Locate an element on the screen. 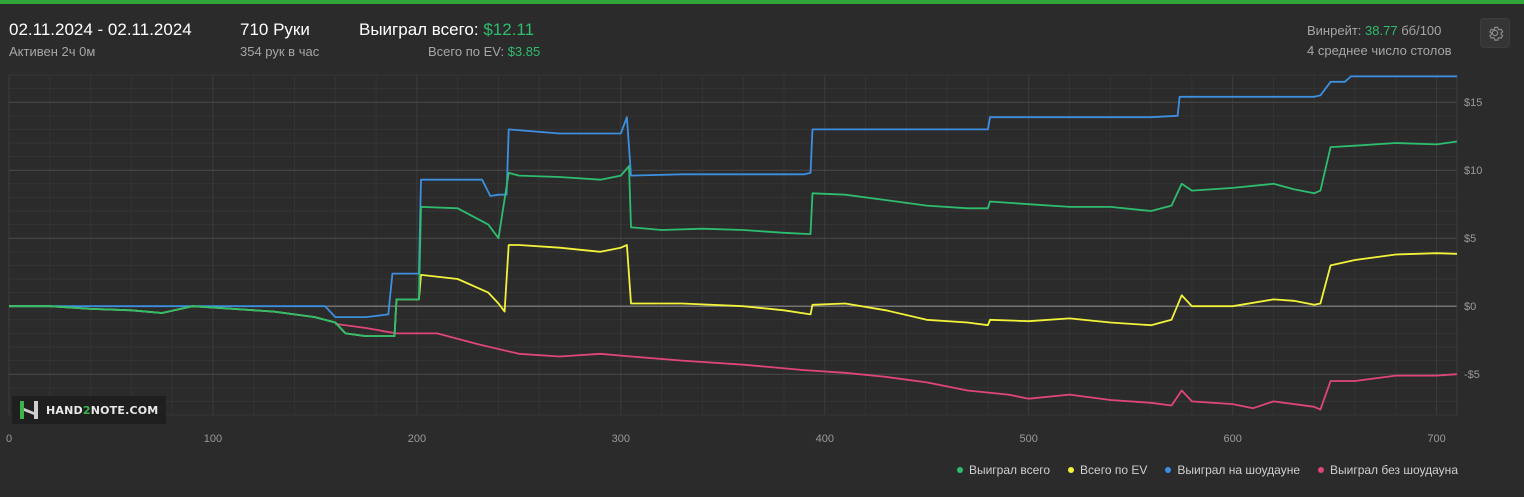 This screenshot has height=497, width=1524. date-range: 02.11.2024 - 02.11.2024 is located at coordinates (100, 29).